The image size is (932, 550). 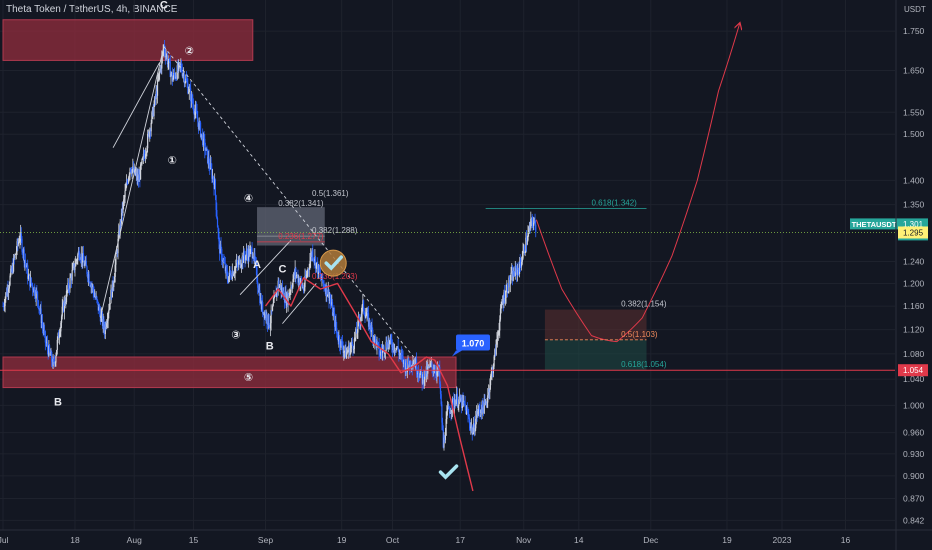 I want to click on support-price-tag, so click(x=913, y=370).